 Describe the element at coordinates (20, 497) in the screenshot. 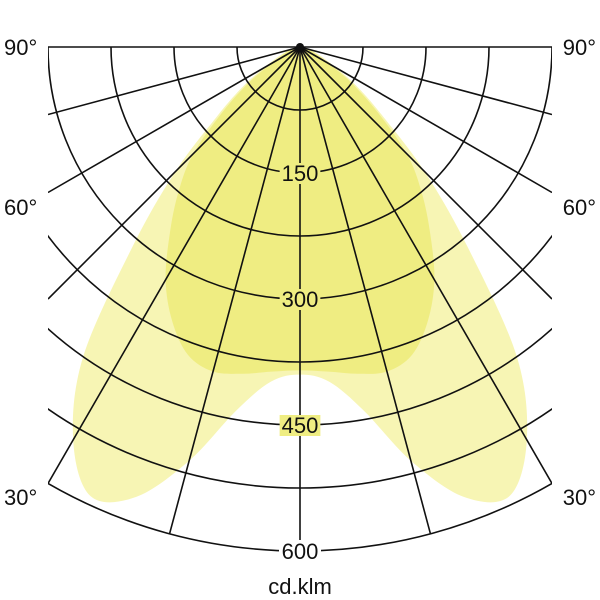

I see `angle-label-left: 30°` at that location.